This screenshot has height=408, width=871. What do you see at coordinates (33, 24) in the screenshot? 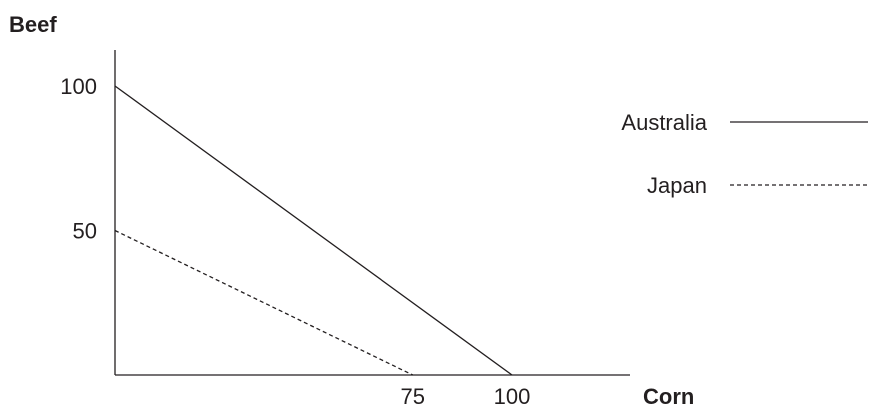
I see `y-axis-title: Beef` at bounding box center [33, 24].